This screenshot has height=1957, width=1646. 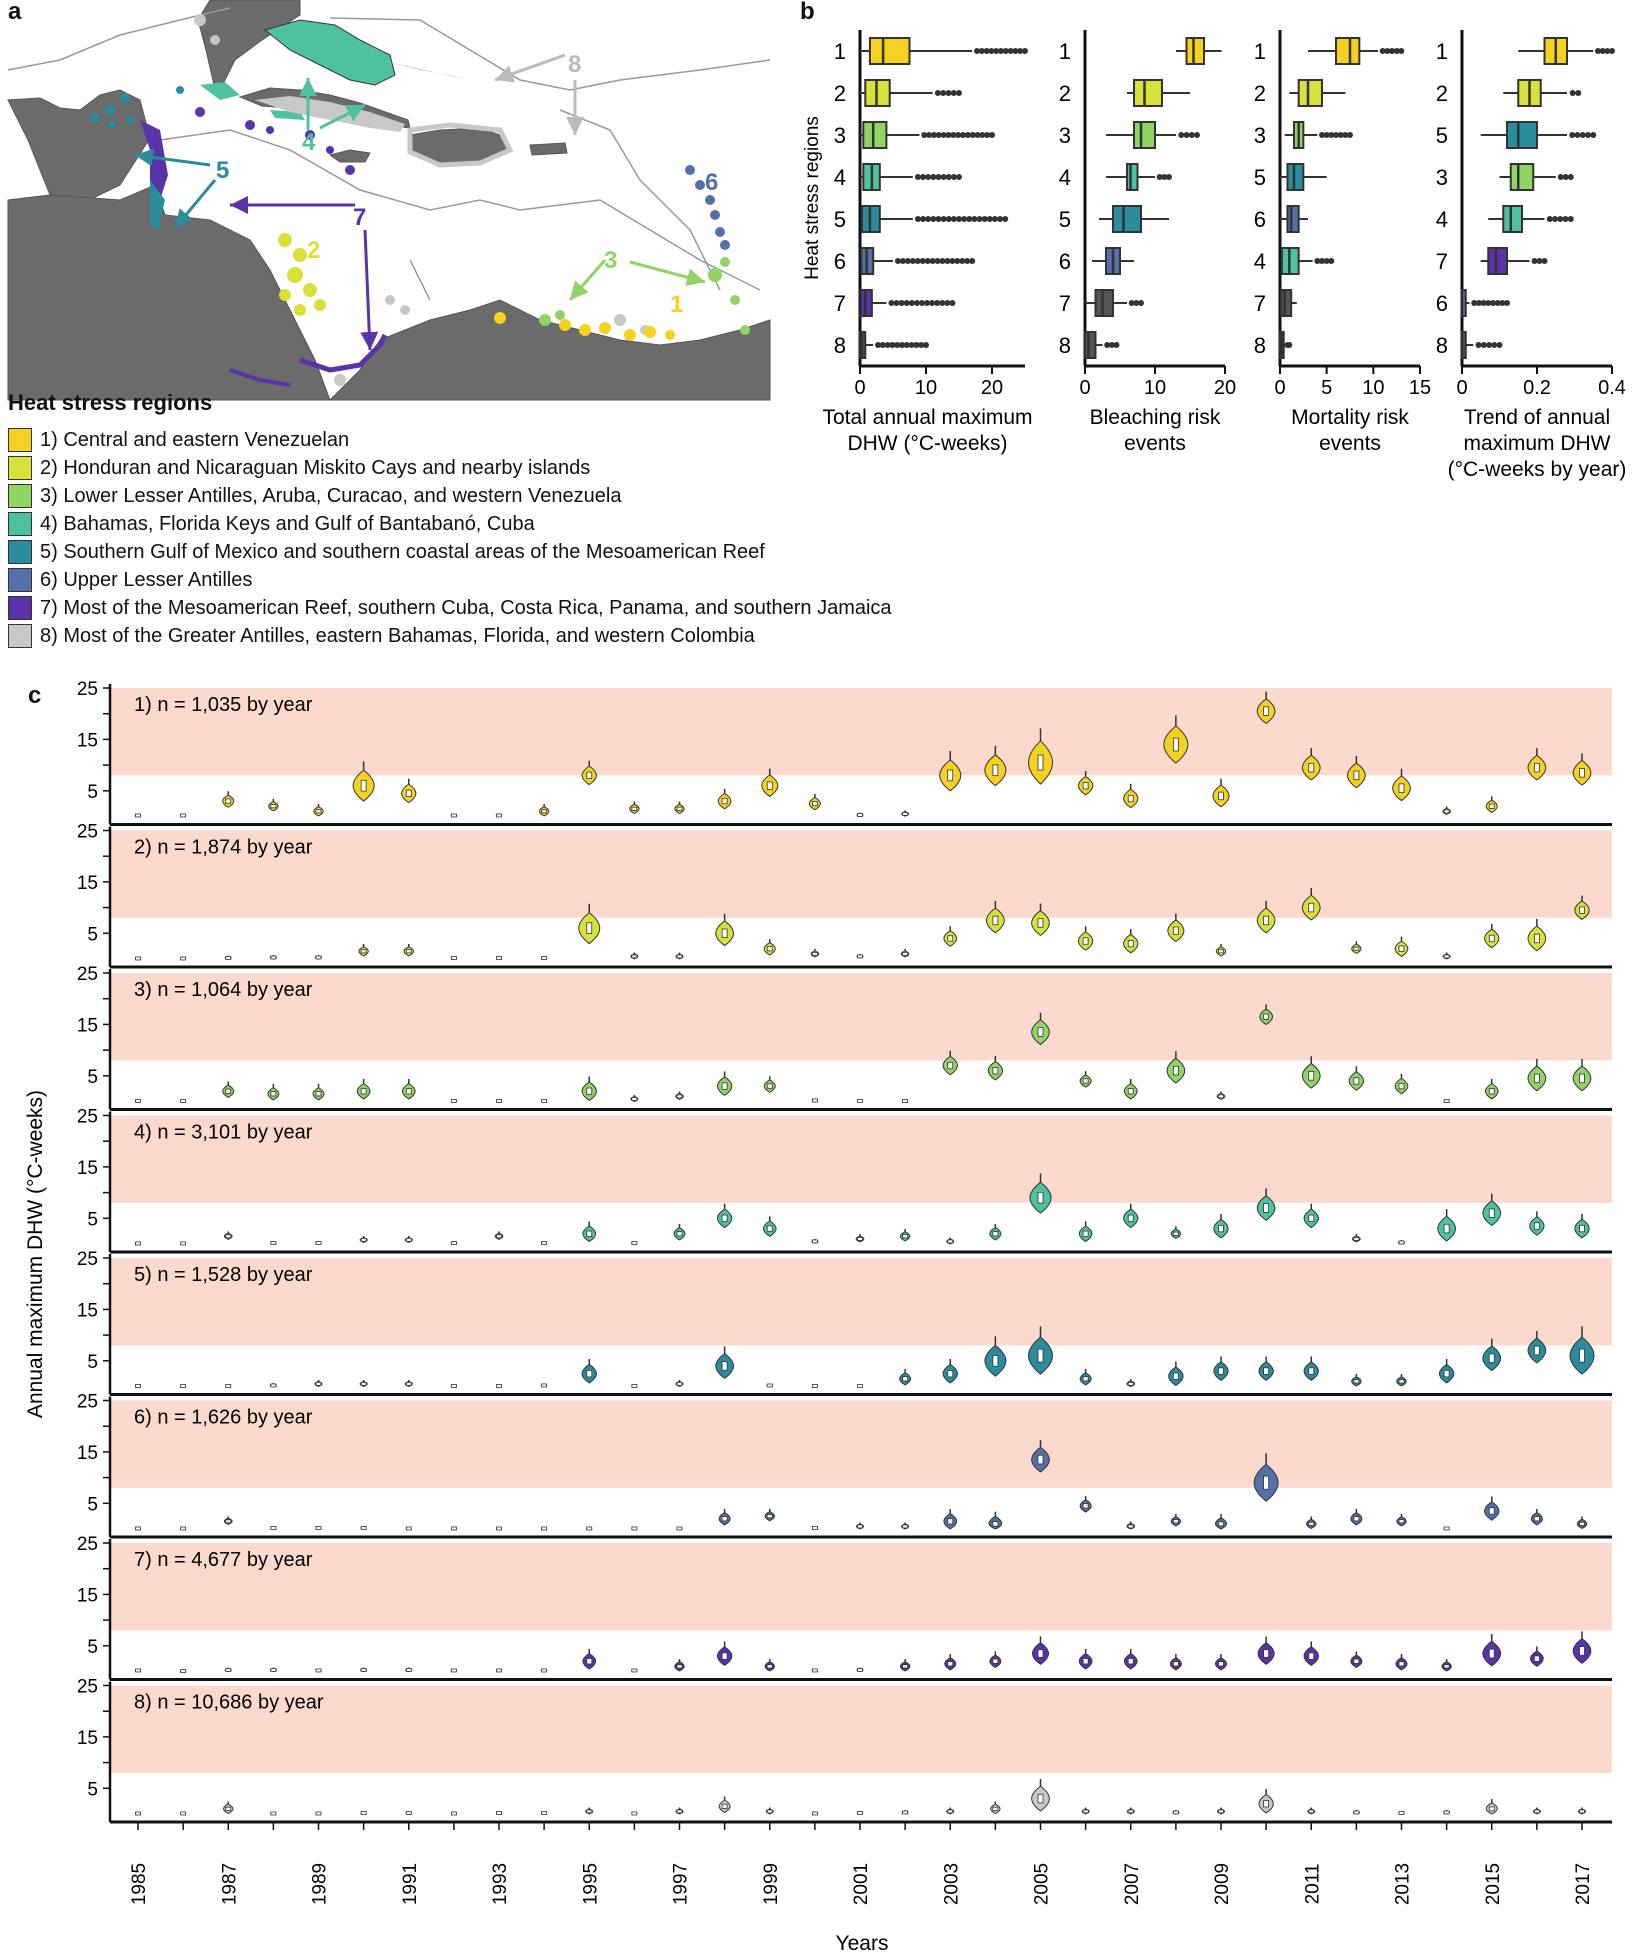 What do you see at coordinates (771, 1884) in the screenshot?
I see `violin-xtick-label: 1999` at bounding box center [771, 1884].